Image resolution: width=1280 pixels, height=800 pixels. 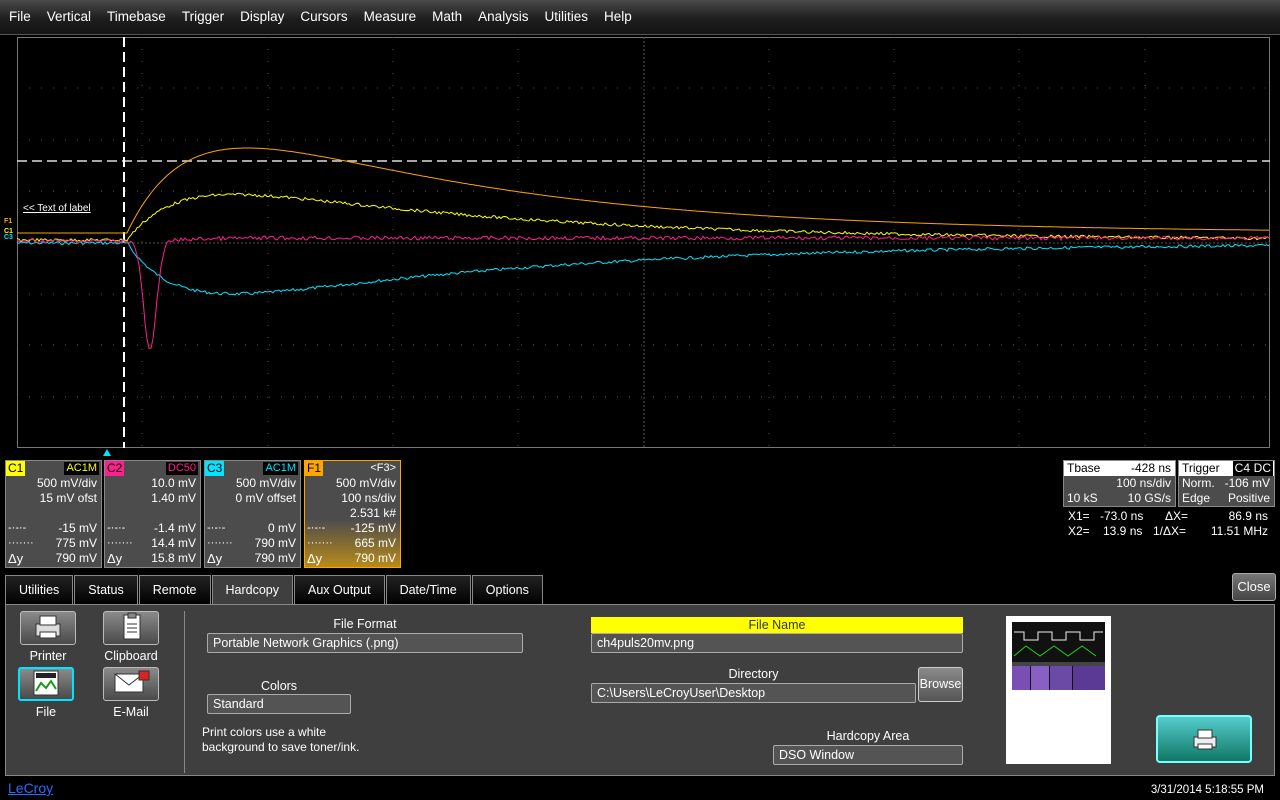 What do you see at coordinates (447, 16) in the screenshot?
I see `menu-math: Math` at bounding box center [447, 16].